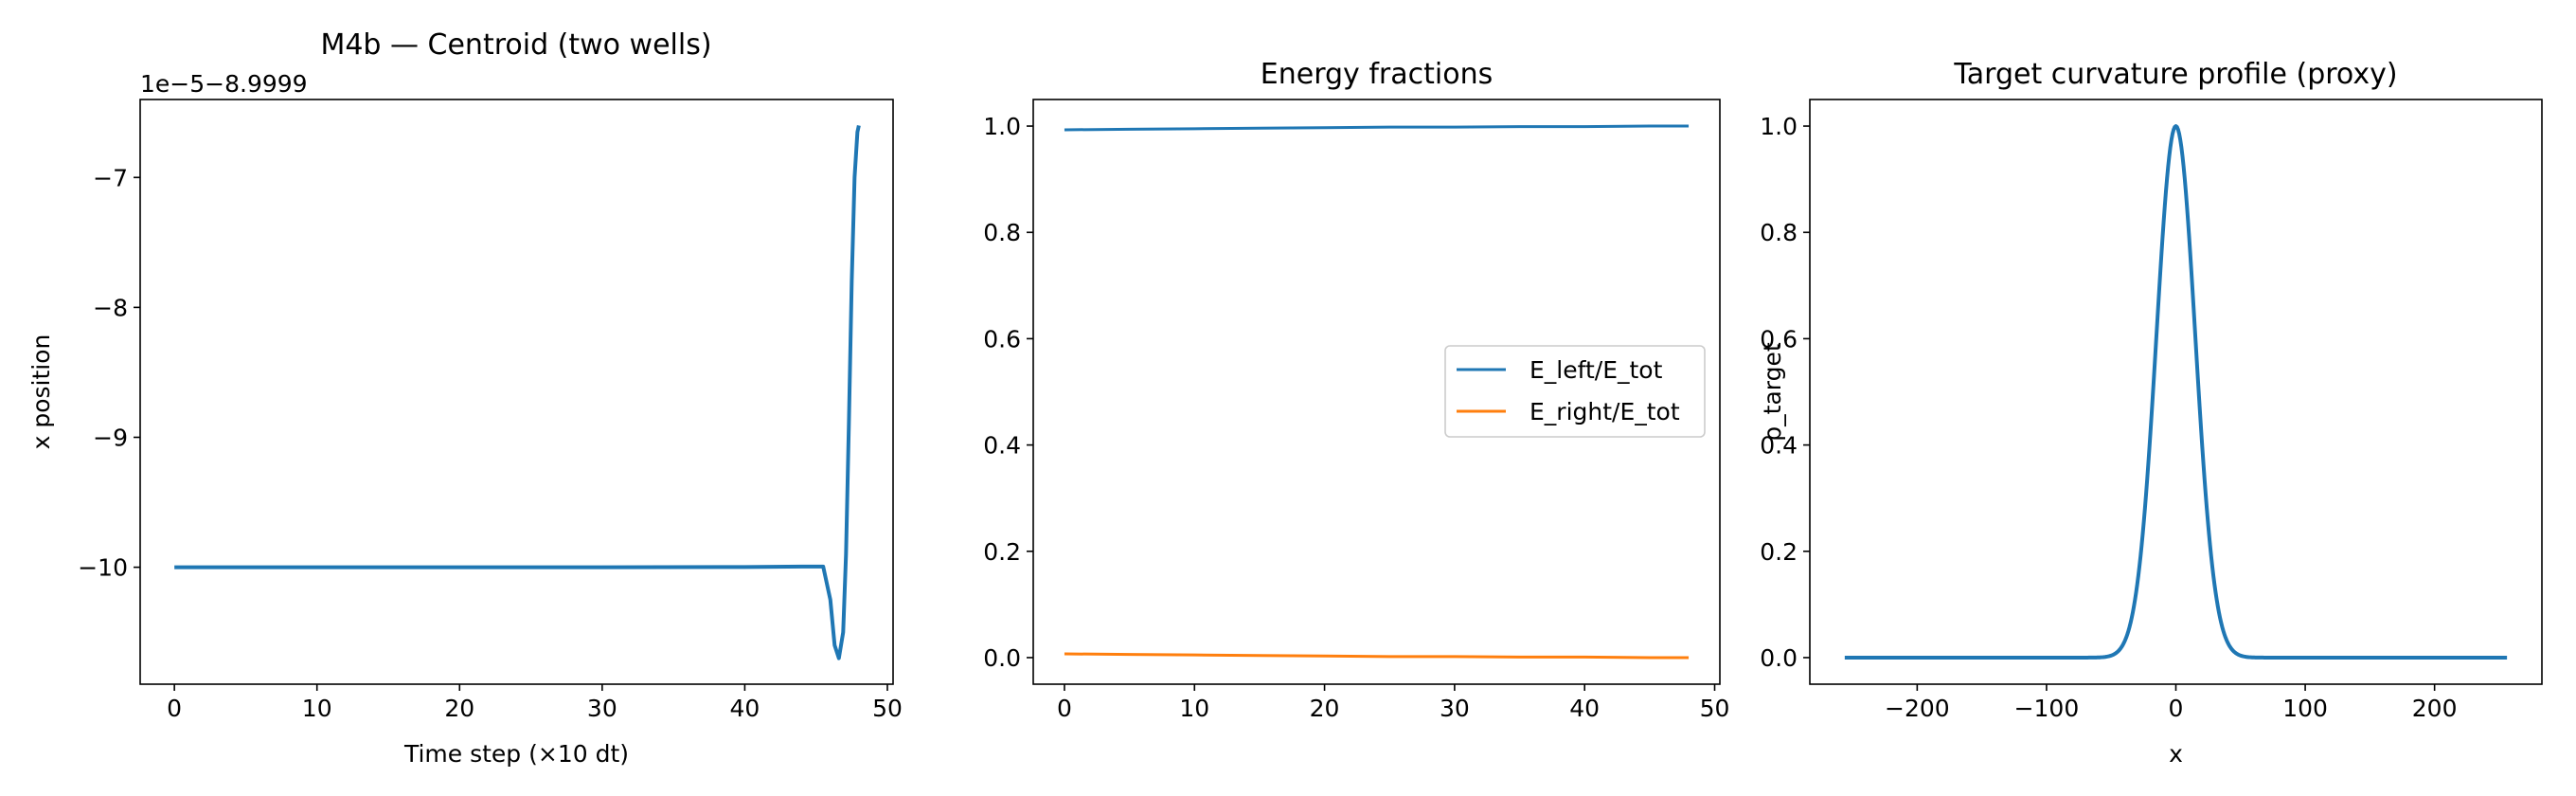  I want to click on chart-title: Energy fractions, so click(1377, 74).